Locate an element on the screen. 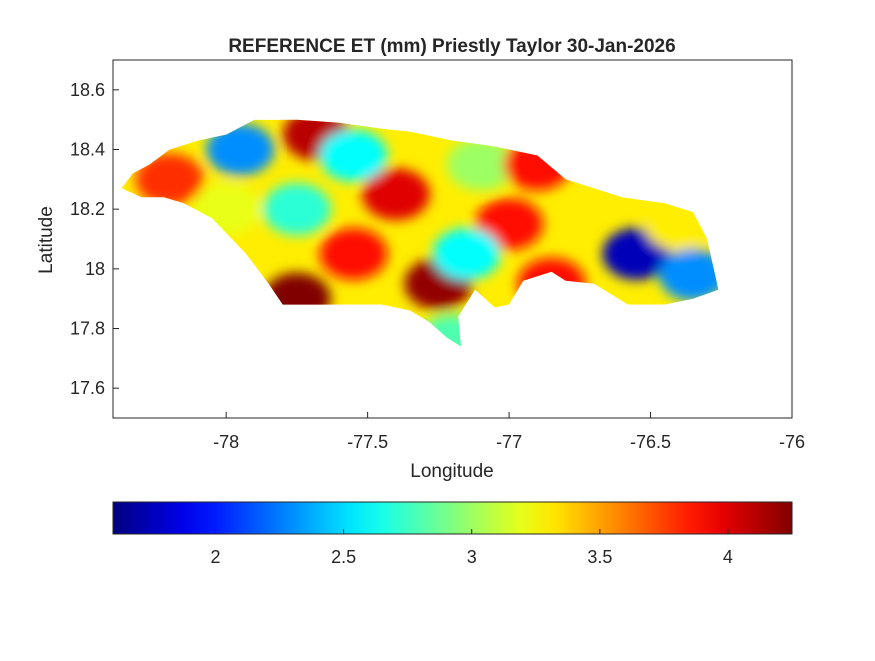 The height and width of the screenshot is (661, 875). x-tick-label: -77 is located at coordinates (509, 442).